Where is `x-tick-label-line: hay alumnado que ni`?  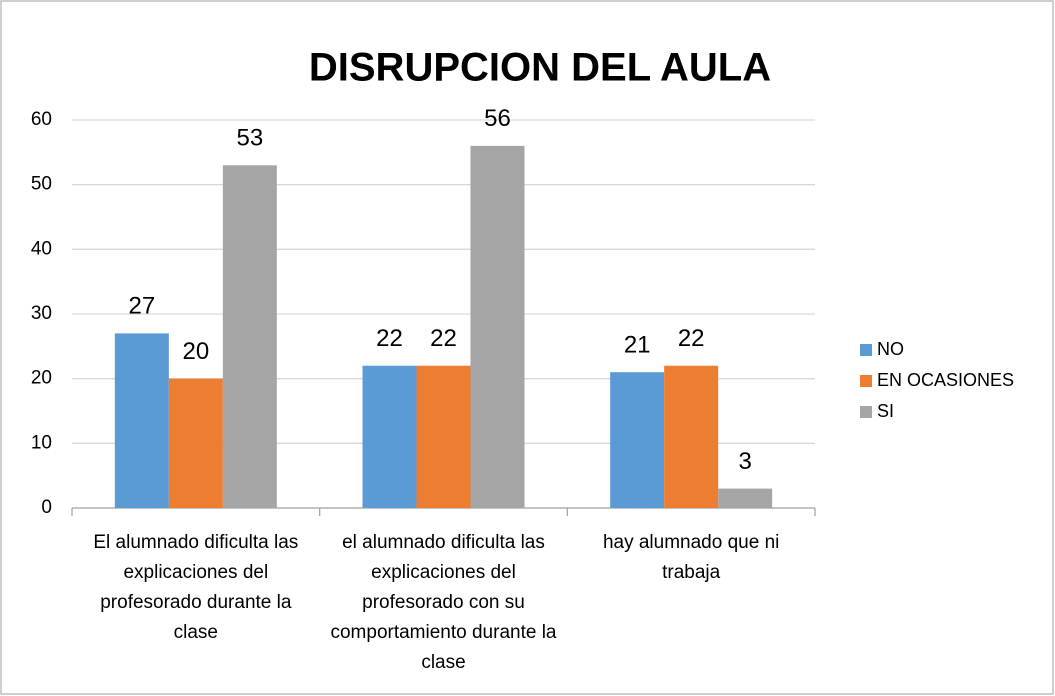
x-tick-label-line: hay alumnado que ni is located at coordinates (691, 542).